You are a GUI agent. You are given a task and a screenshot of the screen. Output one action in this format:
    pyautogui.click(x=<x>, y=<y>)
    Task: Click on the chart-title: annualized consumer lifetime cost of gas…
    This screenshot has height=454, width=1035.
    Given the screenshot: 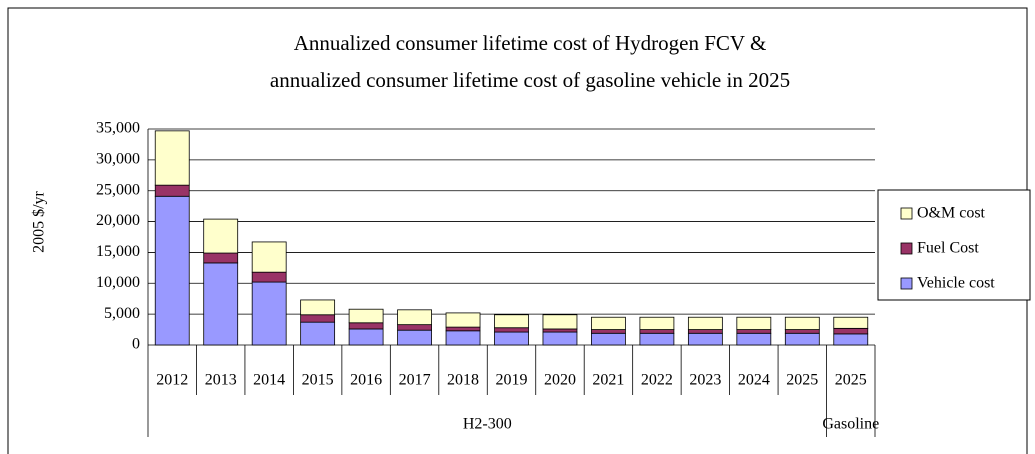 What is the action you would take?
    pyautogui.click(x=530, y=80)
    